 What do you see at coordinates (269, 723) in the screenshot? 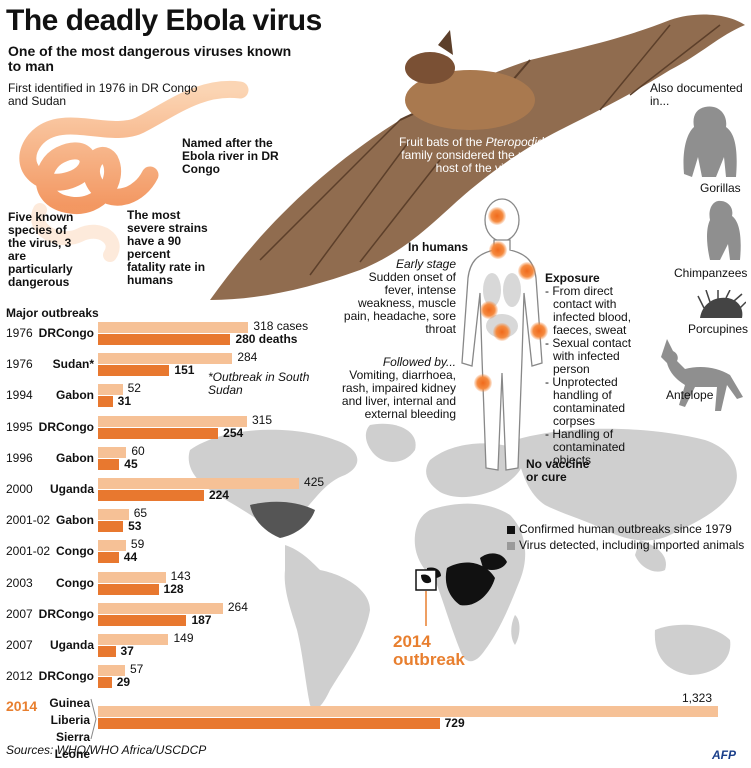
I see `bar-2014-deaths` at bounding box center [269, 723].